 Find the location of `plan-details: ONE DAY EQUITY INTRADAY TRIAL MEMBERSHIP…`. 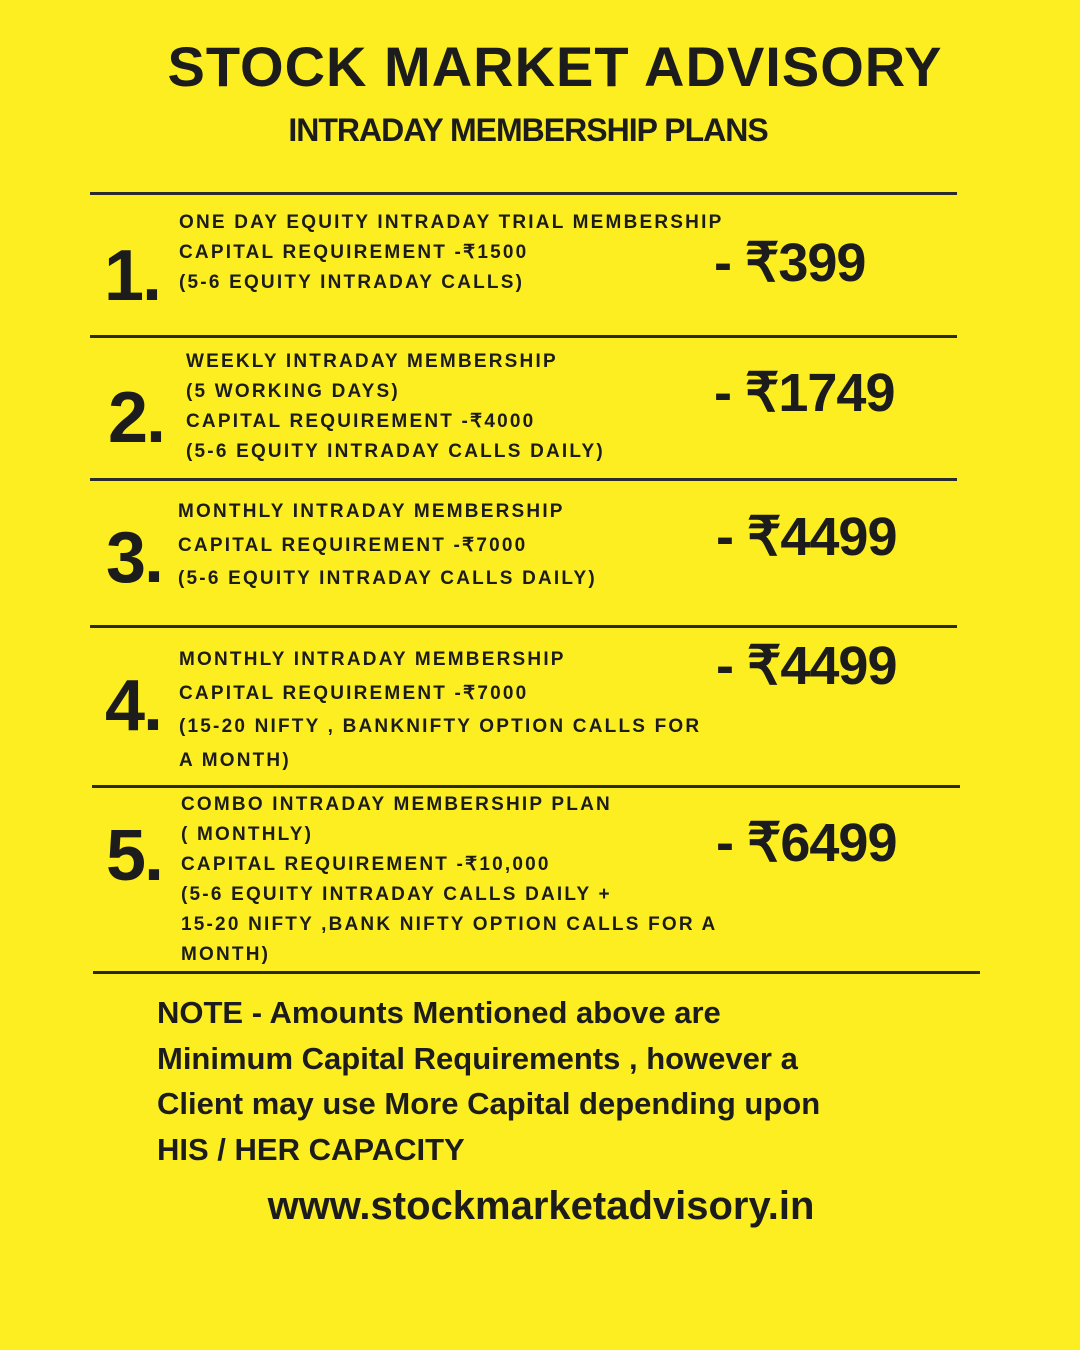

plan-details: ONE DAY EQUITY INTRADAY TRIAL MEMBERSHIP… is located at coordinates (451, 253).